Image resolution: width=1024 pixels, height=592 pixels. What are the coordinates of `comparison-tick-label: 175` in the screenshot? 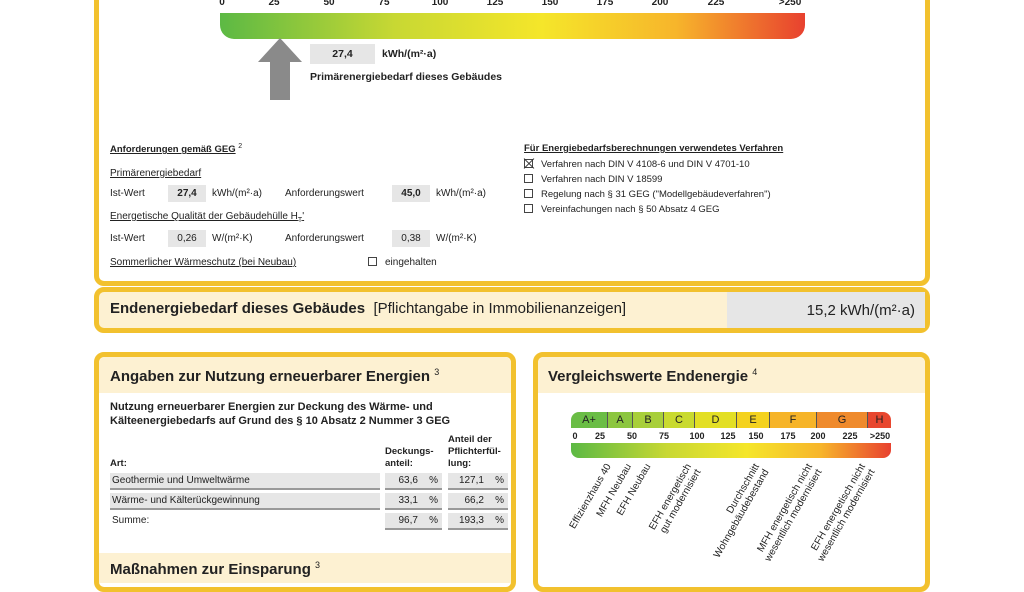 It's located at (788, 436).